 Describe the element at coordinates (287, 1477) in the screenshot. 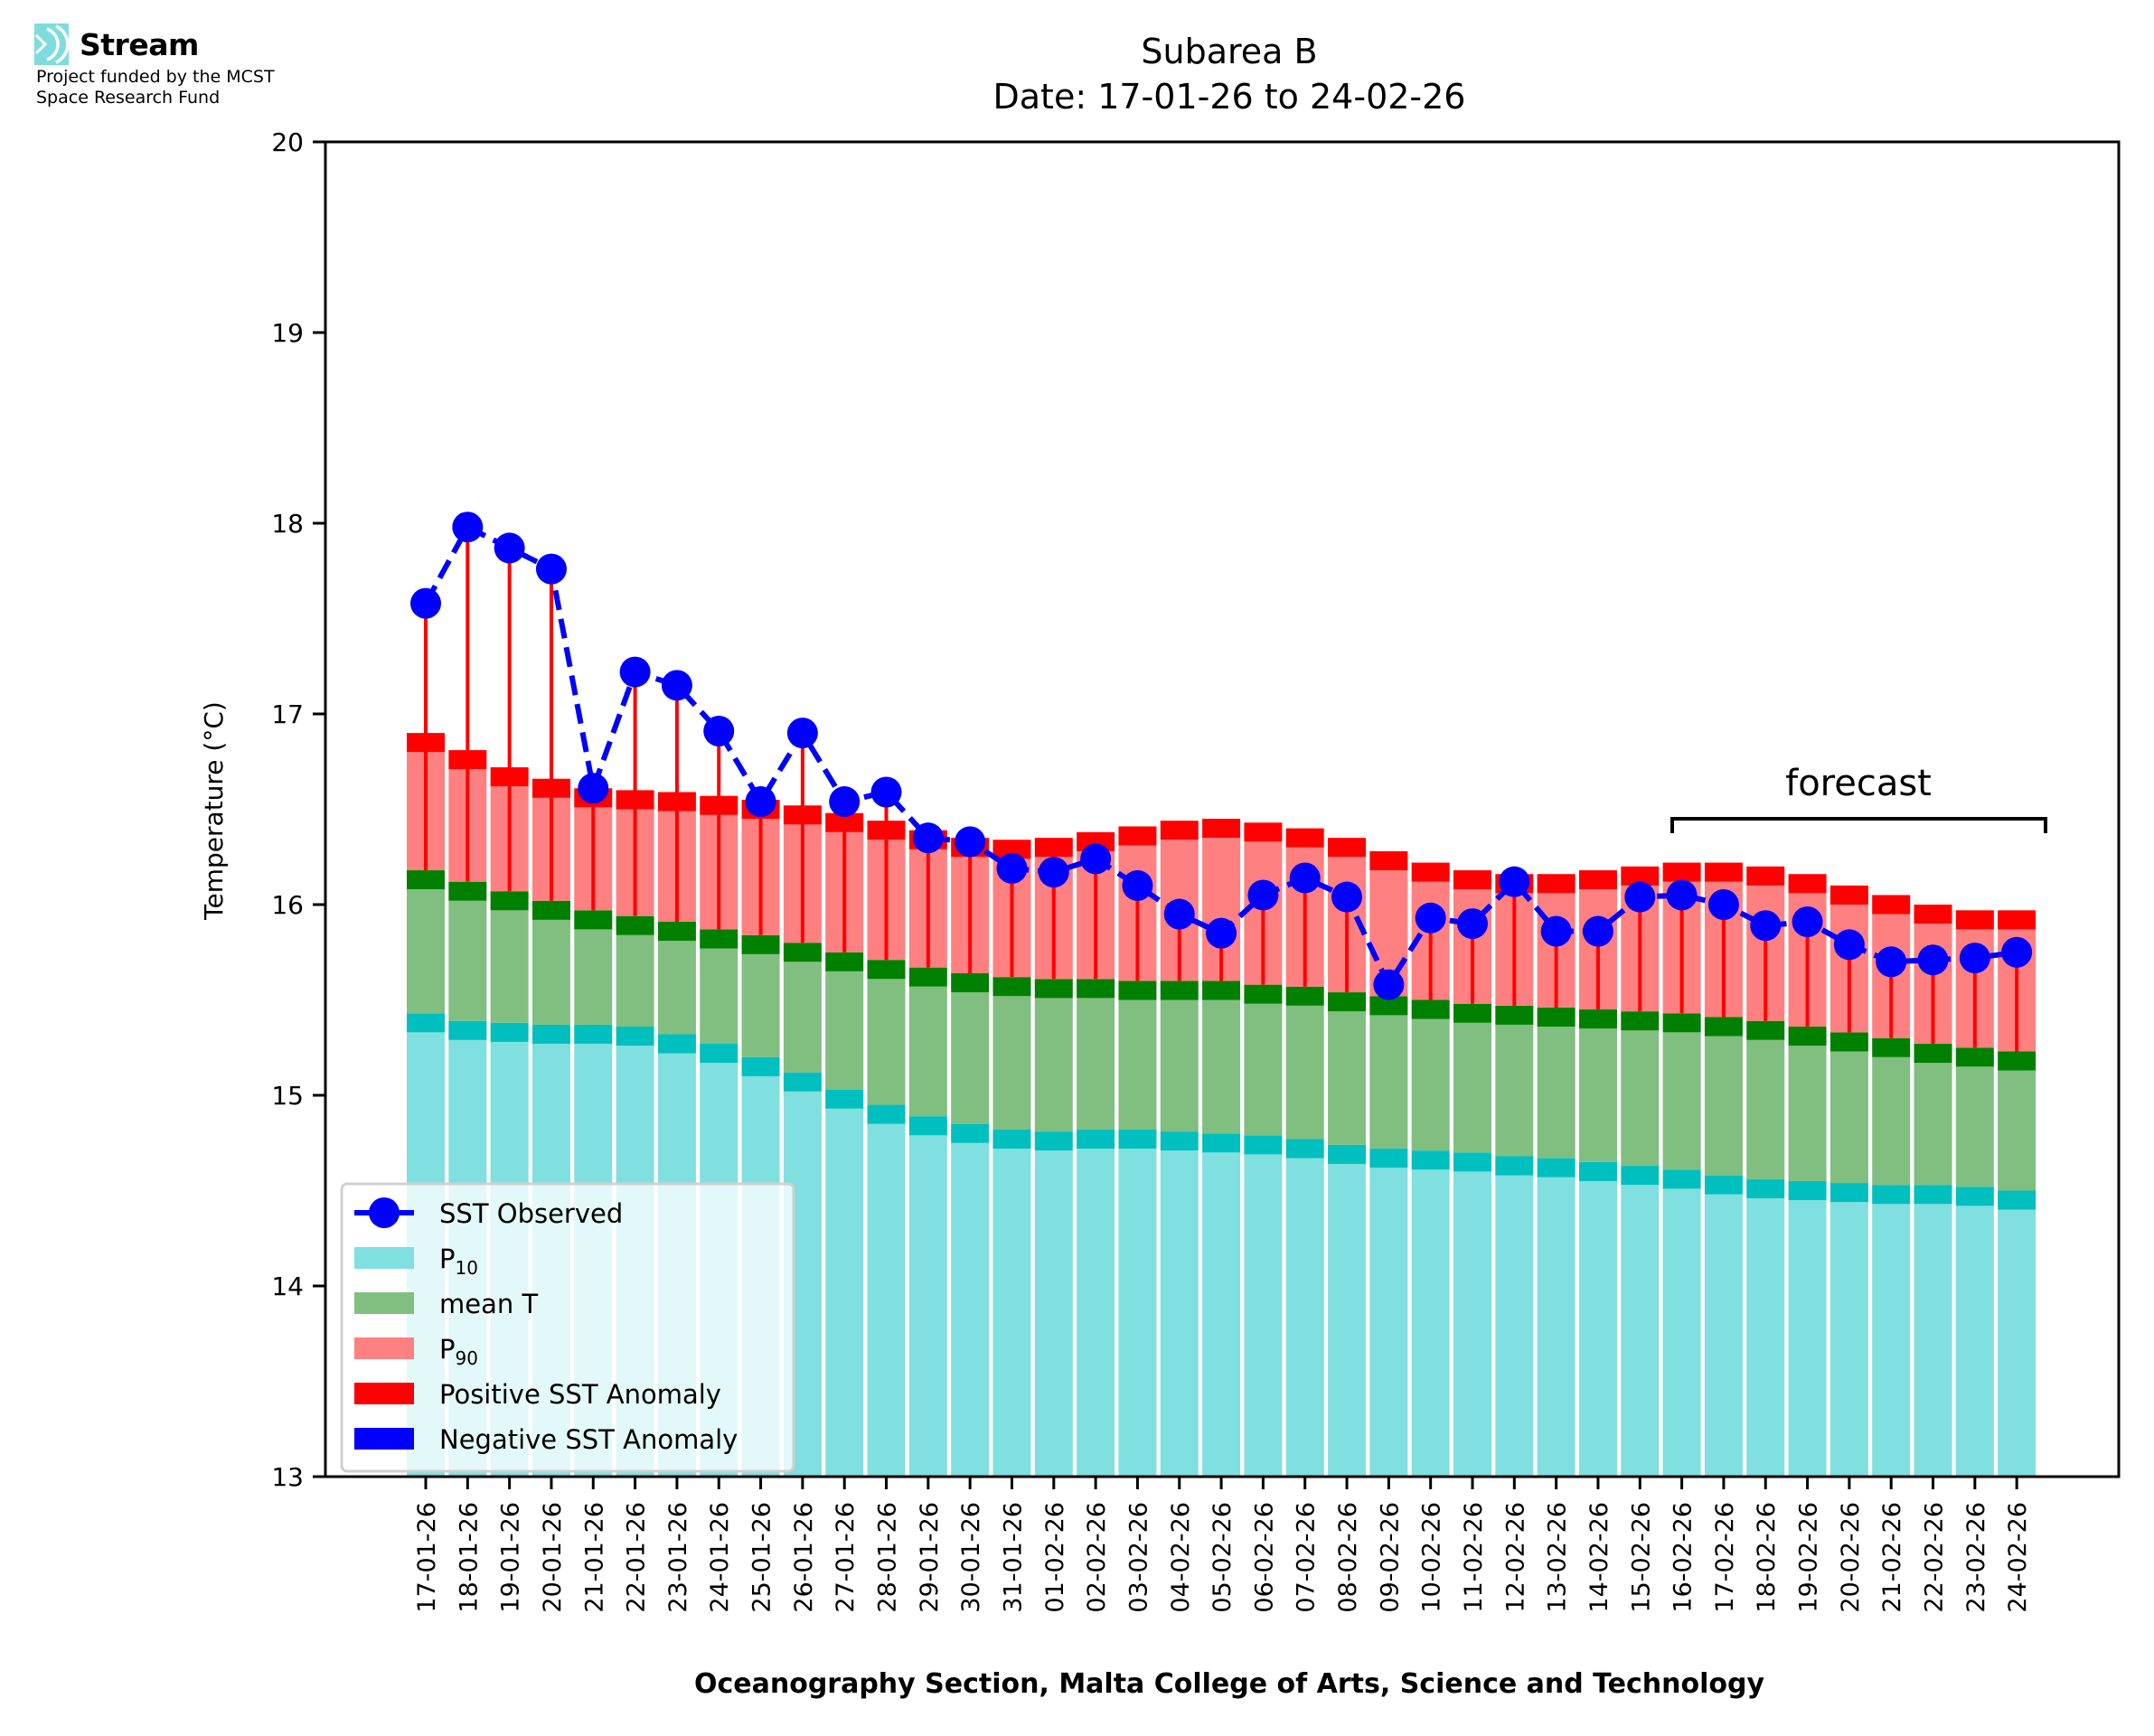

I see `y-tick-label: 13` at that location.